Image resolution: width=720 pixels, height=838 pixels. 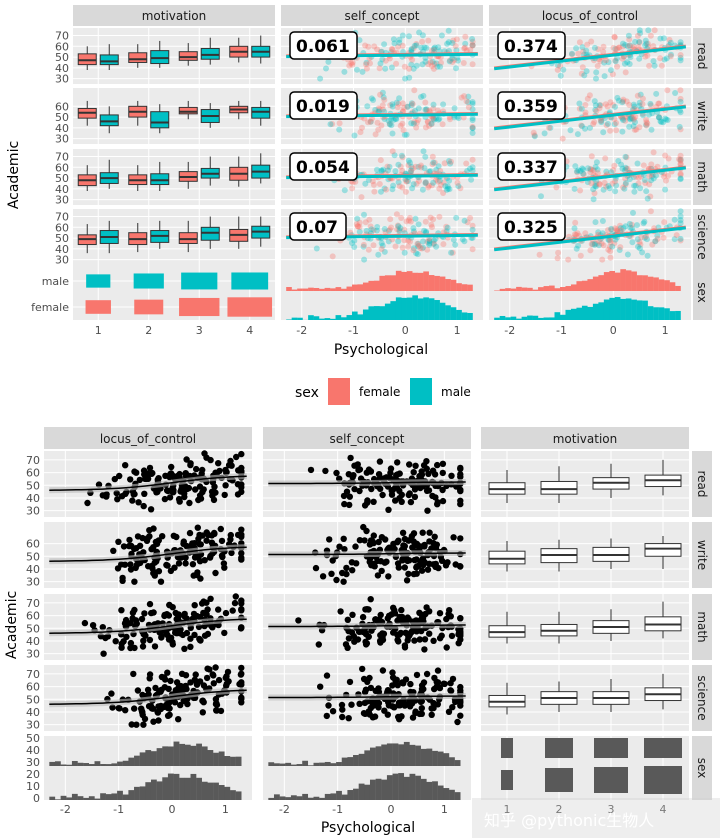 What do you see at coordinates (421, 391) in the screenshot?
I see `legend-key-male` at bounding box center [421, 391].